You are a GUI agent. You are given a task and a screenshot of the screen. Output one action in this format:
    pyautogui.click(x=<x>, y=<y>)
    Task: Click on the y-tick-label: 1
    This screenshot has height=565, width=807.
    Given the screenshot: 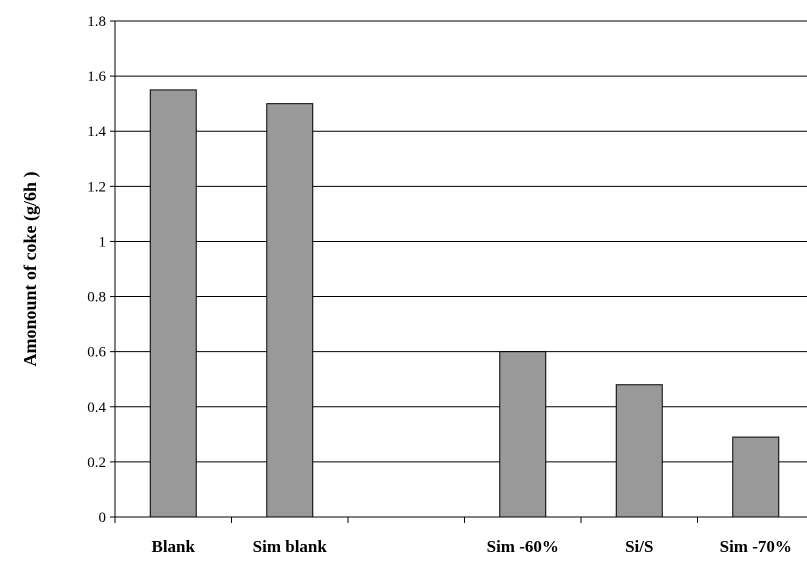 What is the action you would take?
    pyautogui.click(x=103, y=242)
    